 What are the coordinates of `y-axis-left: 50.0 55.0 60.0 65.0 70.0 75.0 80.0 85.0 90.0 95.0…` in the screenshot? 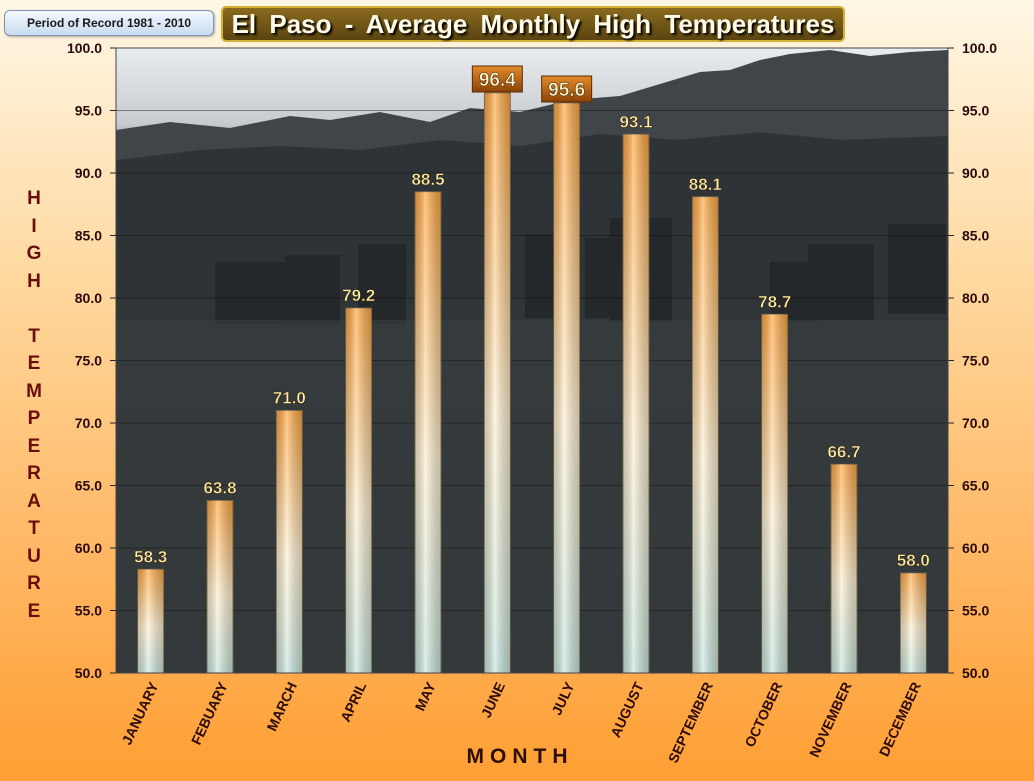 It's located at (91, 360).